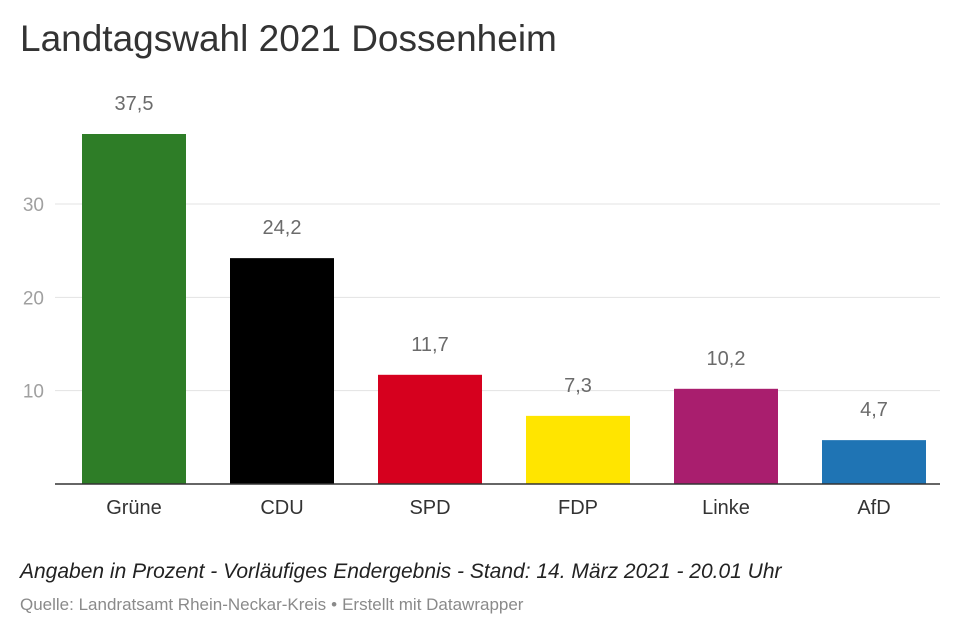 This screenshot has height=640, width=960. I want to click on chart-title: Landtagswahl 2021 Dossenheim, so click(288, 38).